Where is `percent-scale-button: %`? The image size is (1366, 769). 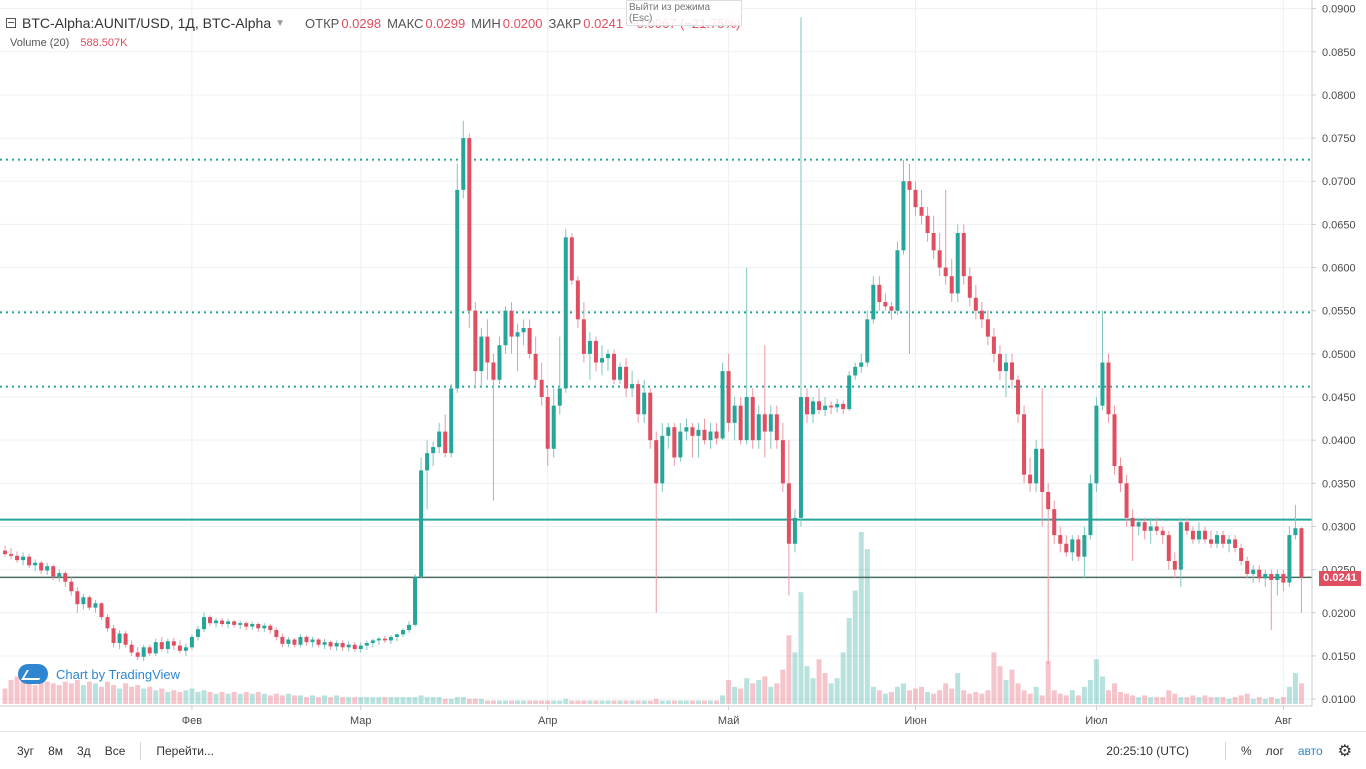
percent-scale-button: % is located at coordinates (1246, 750).